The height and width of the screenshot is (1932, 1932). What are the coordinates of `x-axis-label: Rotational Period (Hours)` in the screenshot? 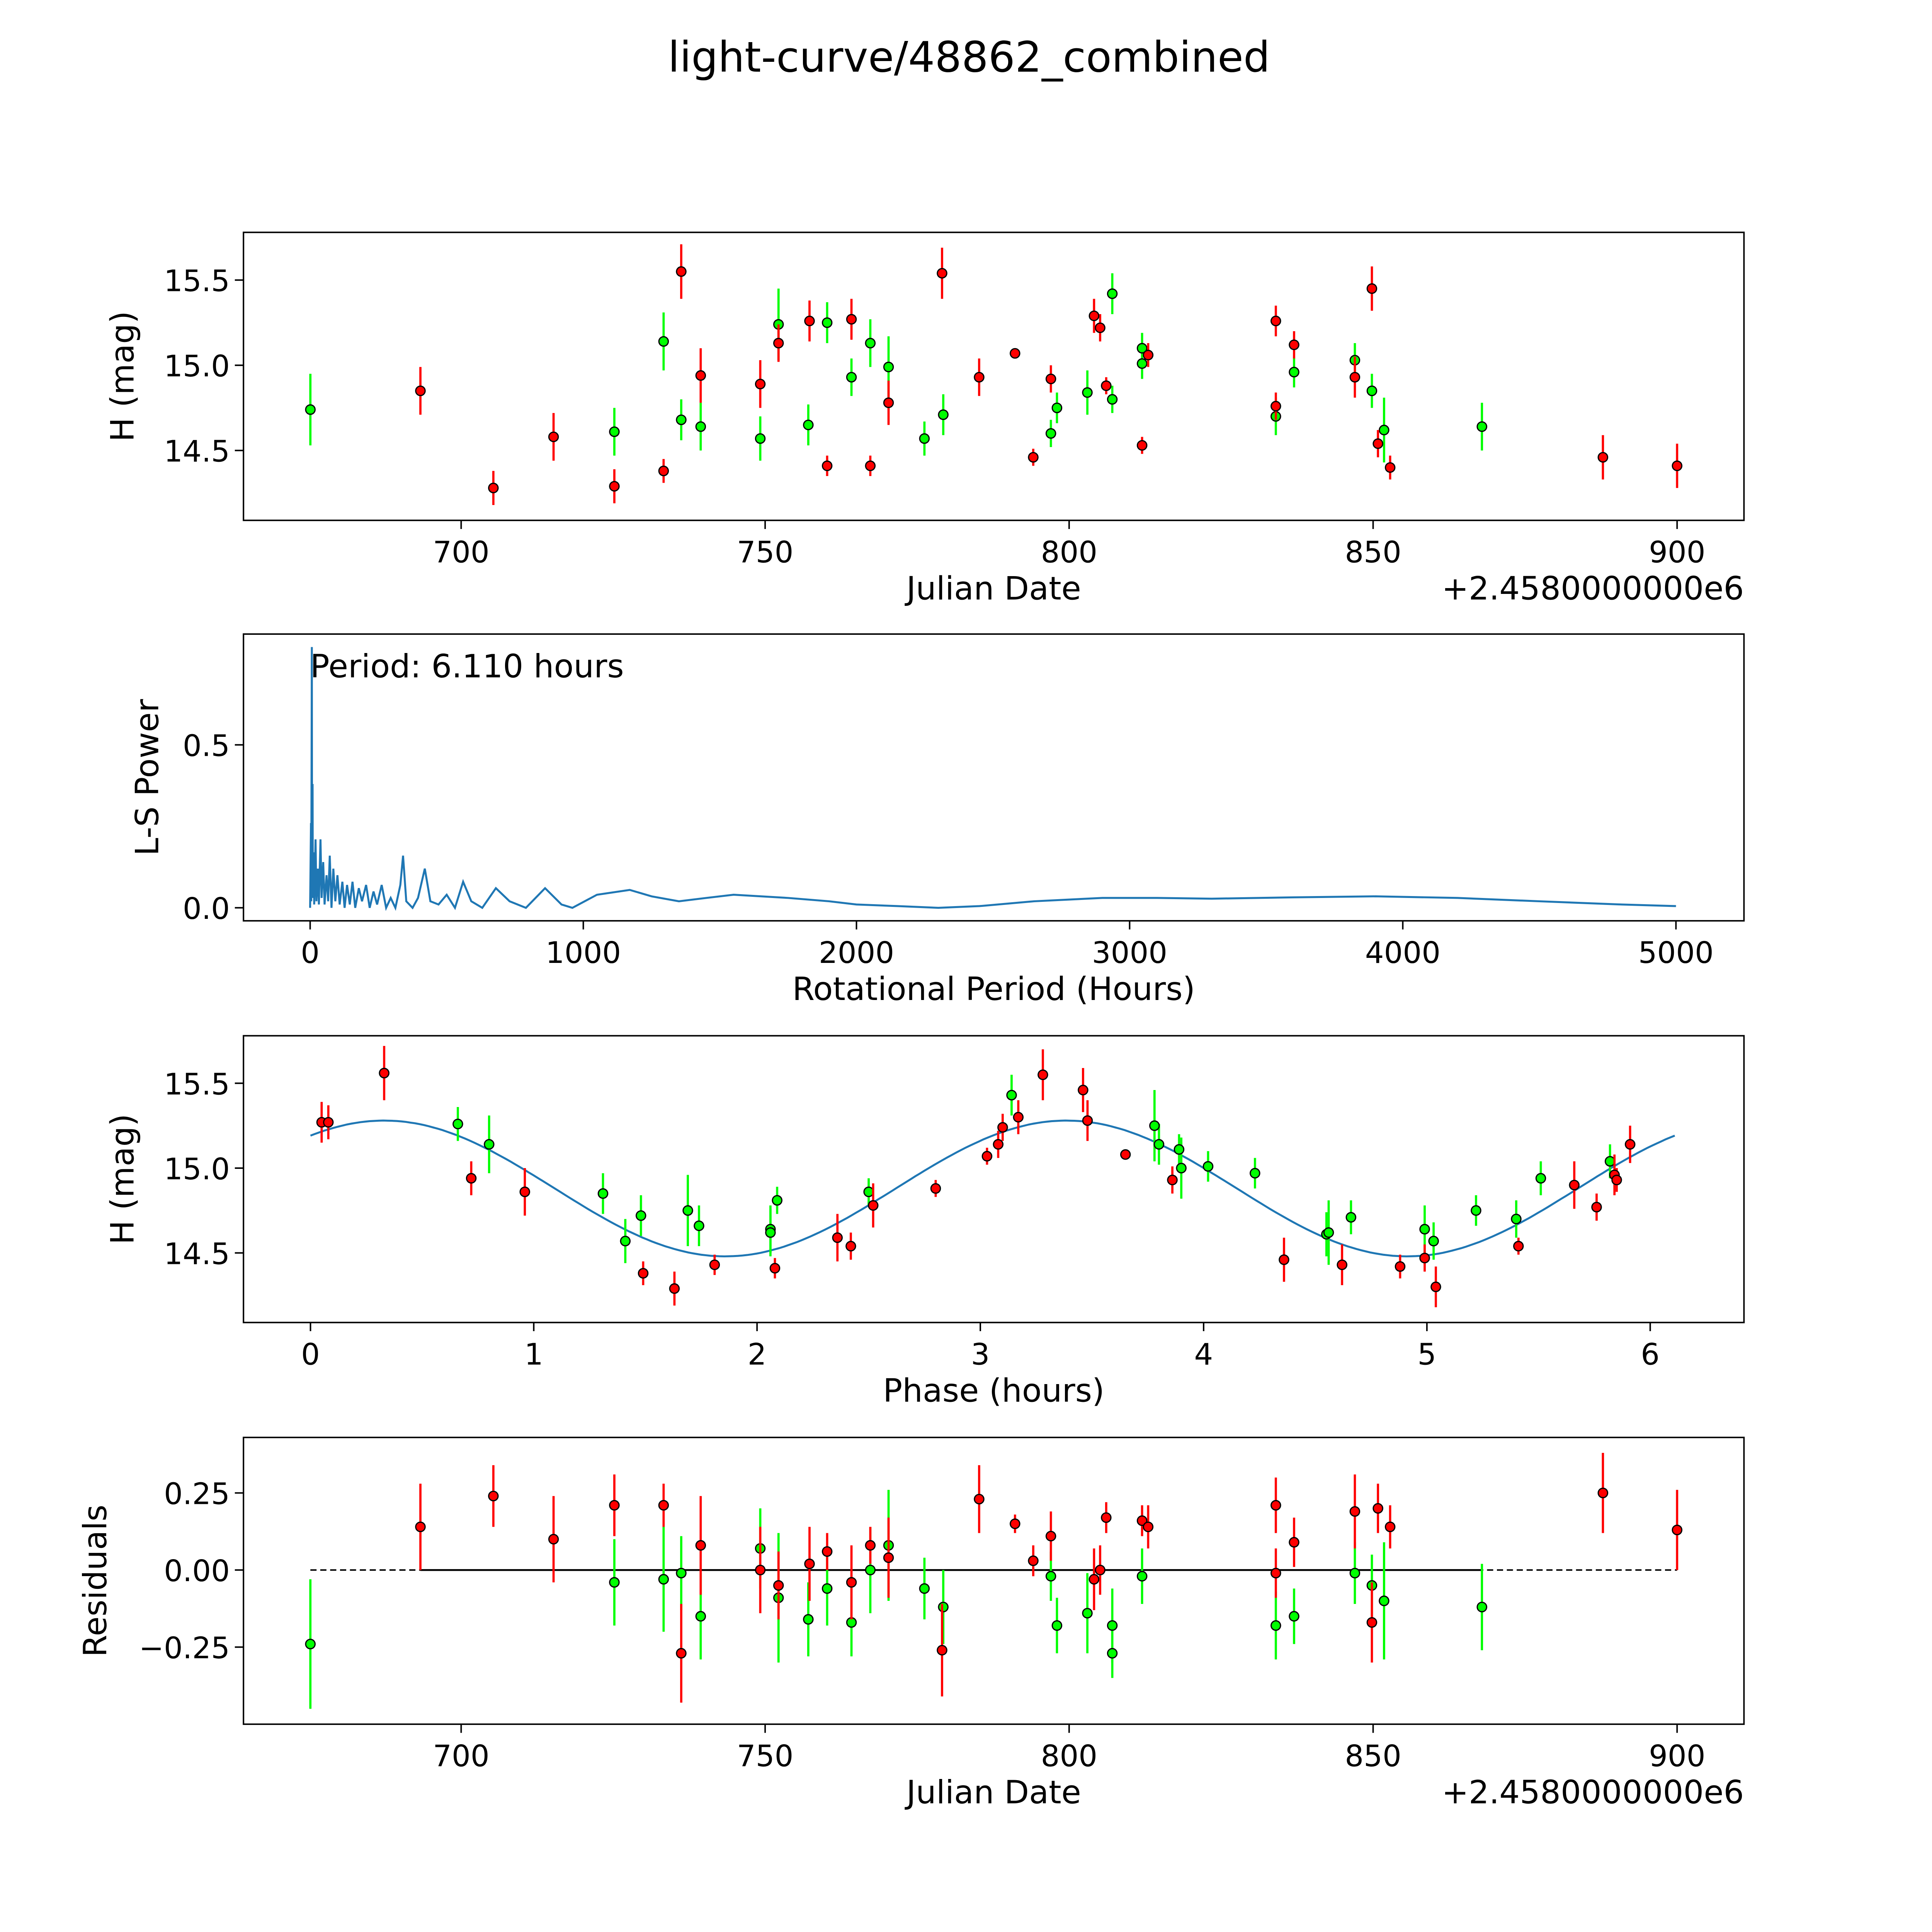 It's located at (994, 989).